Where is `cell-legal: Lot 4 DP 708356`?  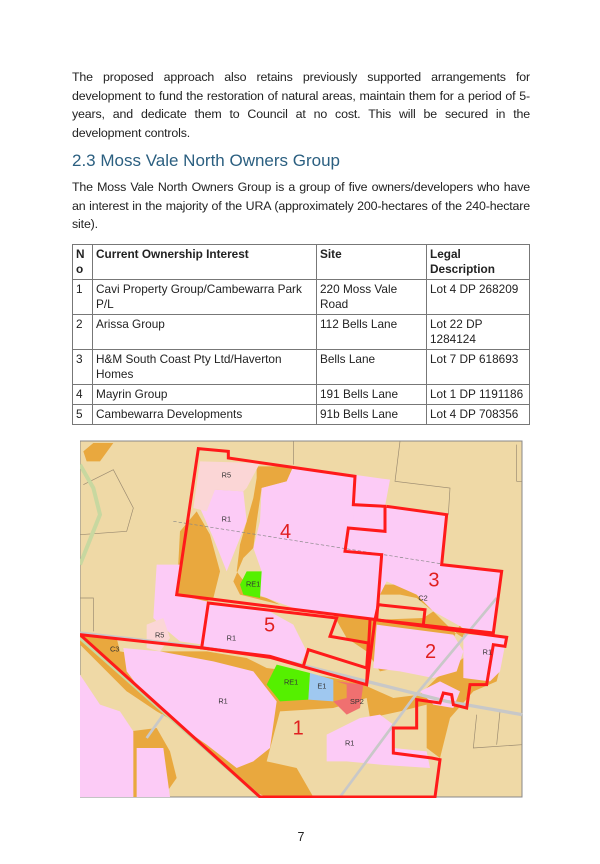
cell-legal: Lot 4 DP 708356 is located at coordinates (478, 414).